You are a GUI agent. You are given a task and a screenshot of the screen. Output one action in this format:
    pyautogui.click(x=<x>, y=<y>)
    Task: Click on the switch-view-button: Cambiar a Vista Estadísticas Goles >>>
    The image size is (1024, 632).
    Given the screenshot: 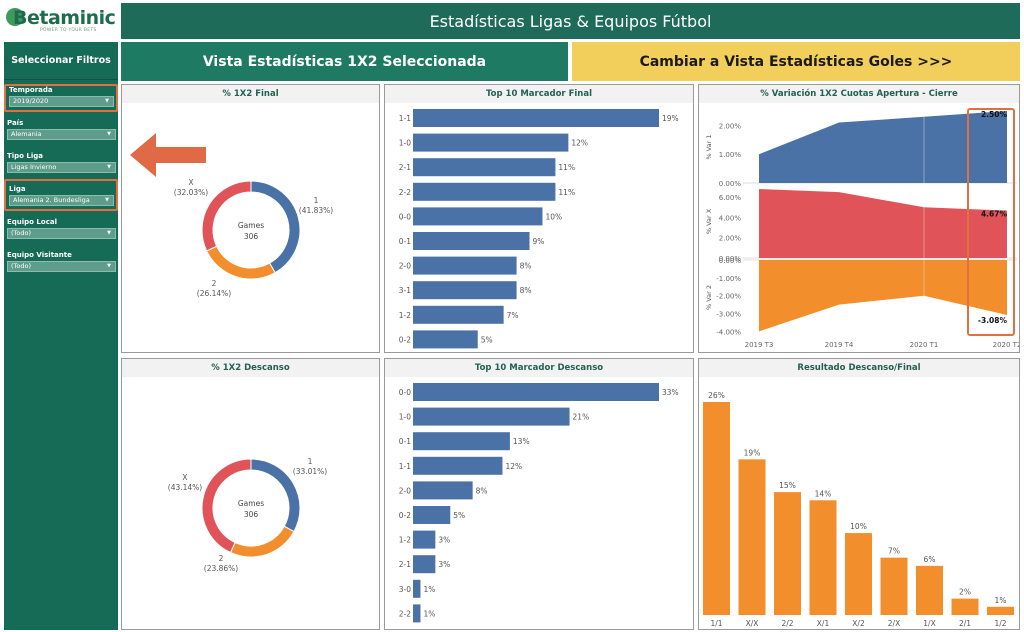 What is the action you would take?
    pyautogui.click(x=796, y=61)
    